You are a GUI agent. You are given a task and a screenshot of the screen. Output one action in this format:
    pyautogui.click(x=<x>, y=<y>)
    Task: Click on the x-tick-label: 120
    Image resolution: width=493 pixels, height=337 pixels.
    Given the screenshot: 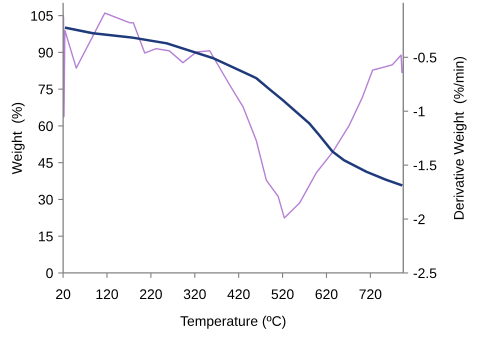 What is the action you would take?
    pyautogui.click(x=107, y=294)
    